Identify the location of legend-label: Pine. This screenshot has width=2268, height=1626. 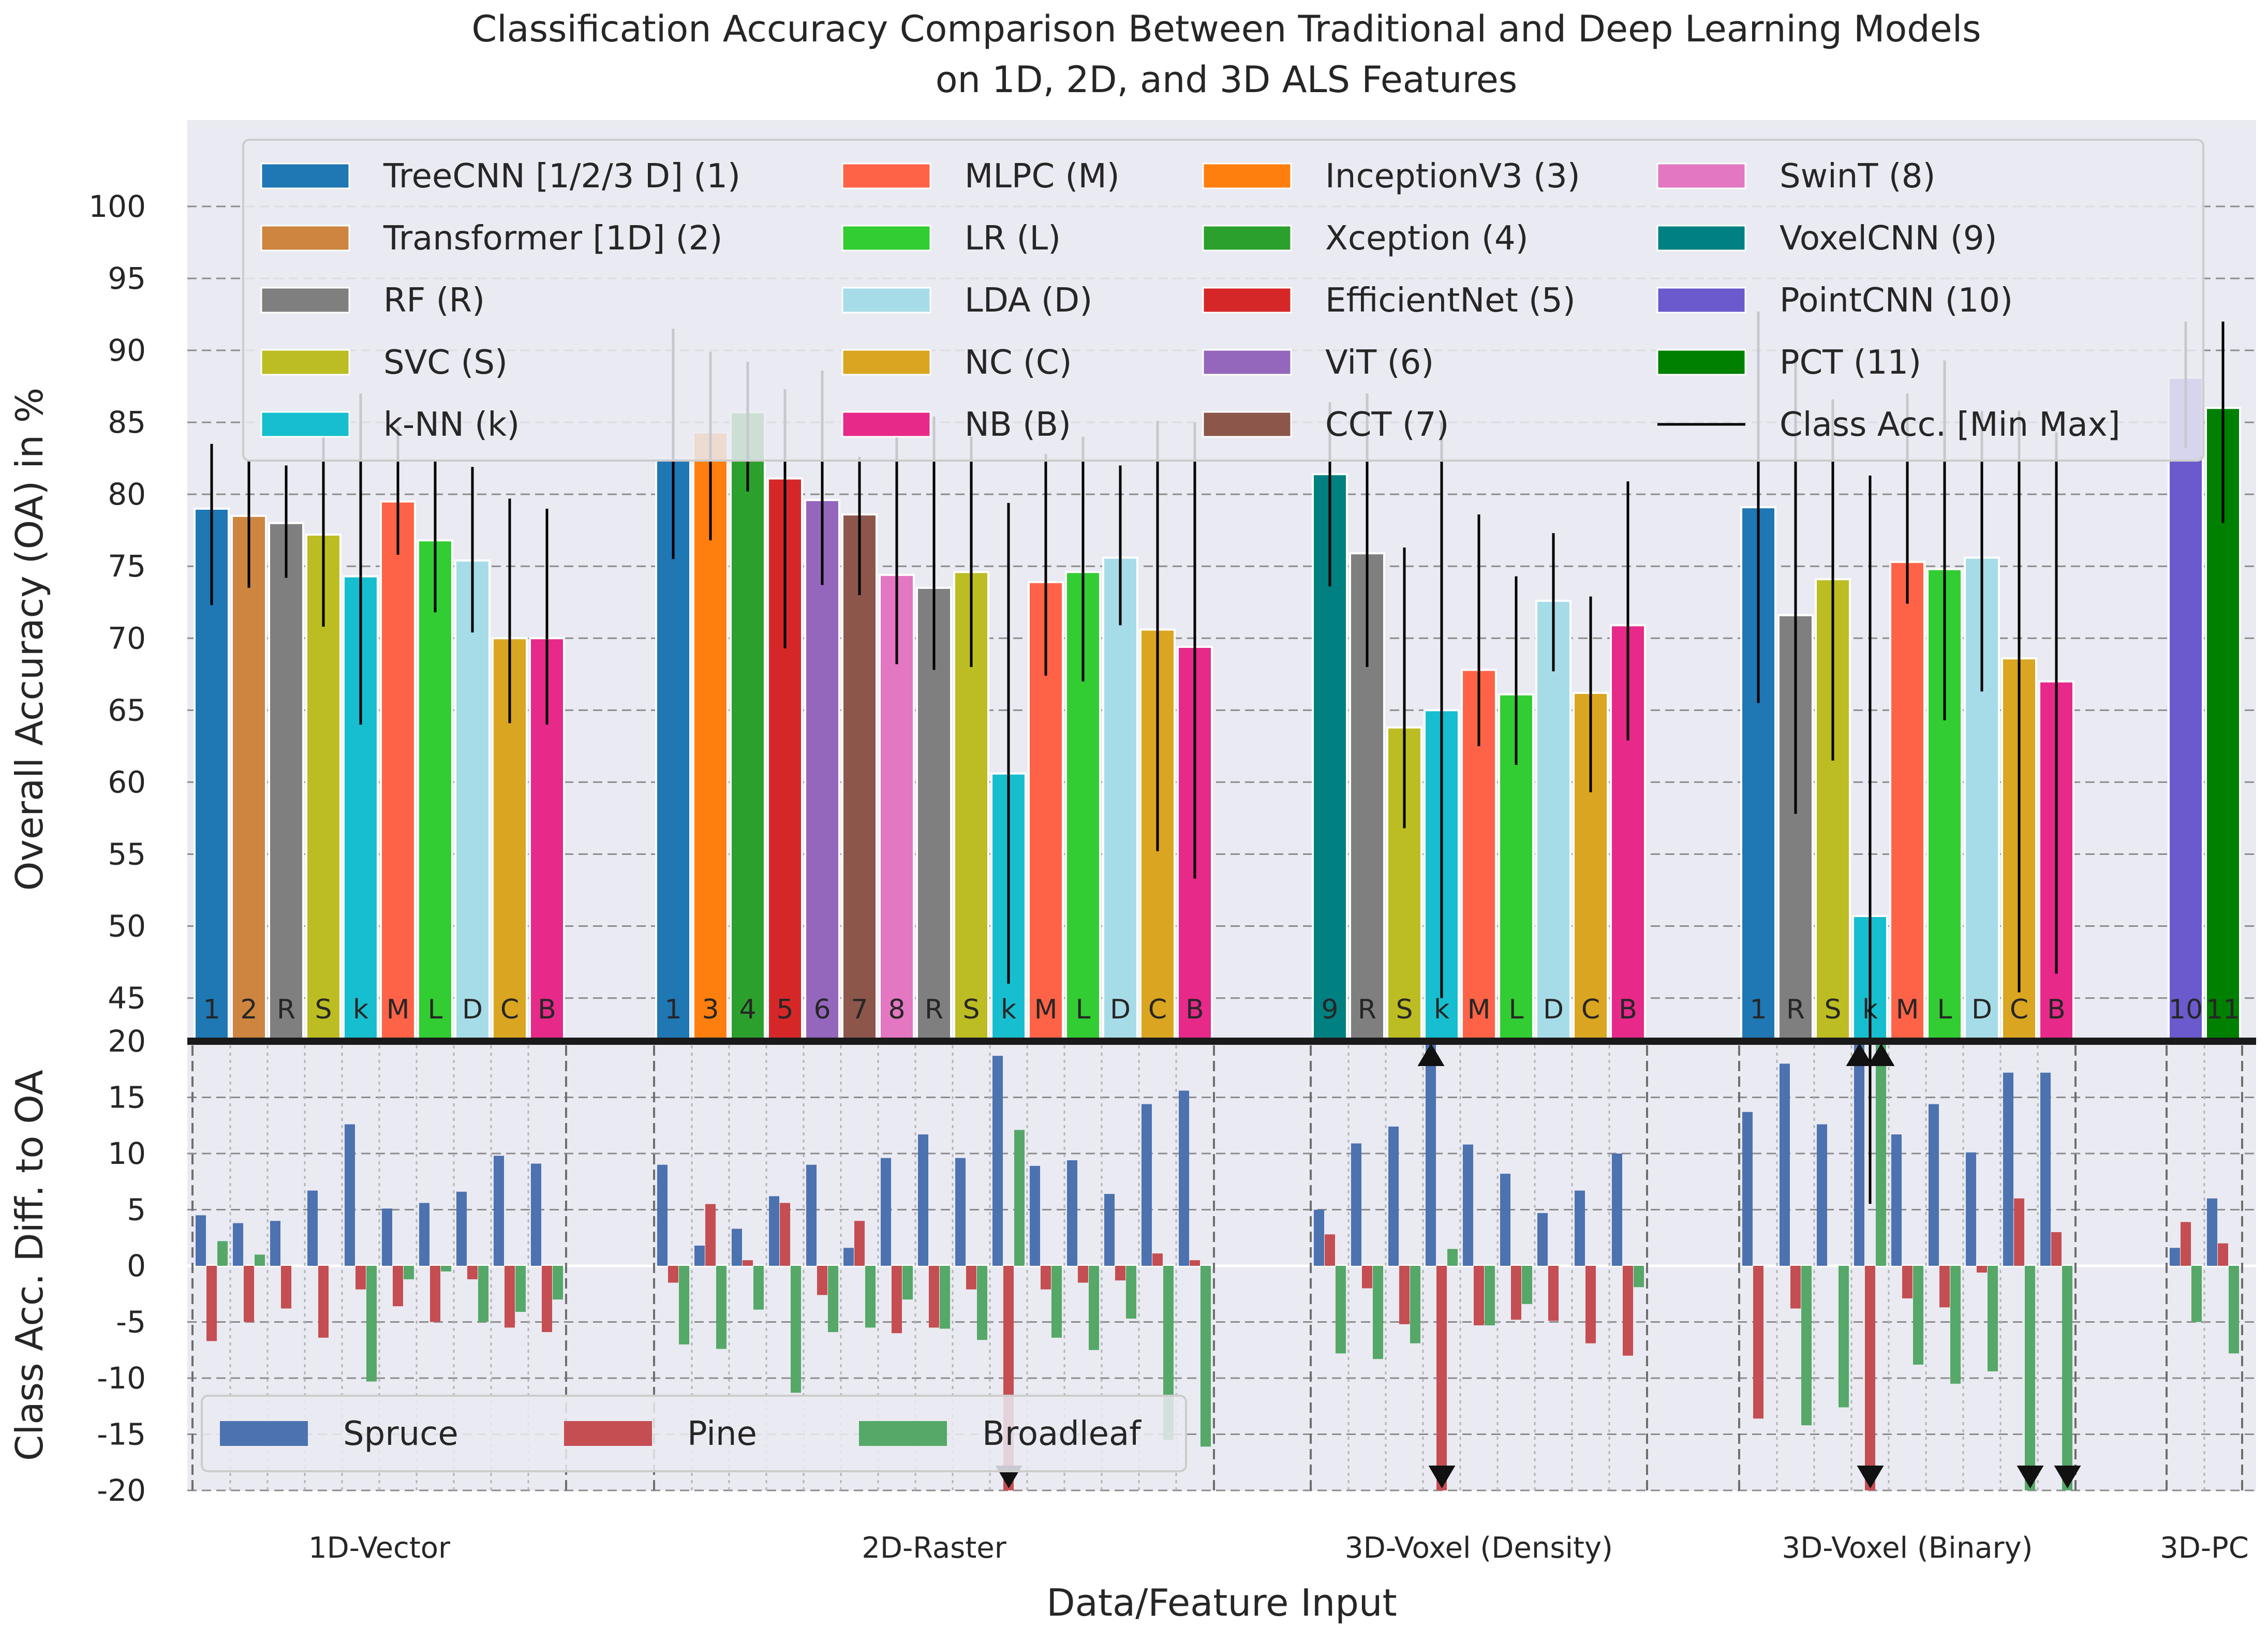
(722, 1434).